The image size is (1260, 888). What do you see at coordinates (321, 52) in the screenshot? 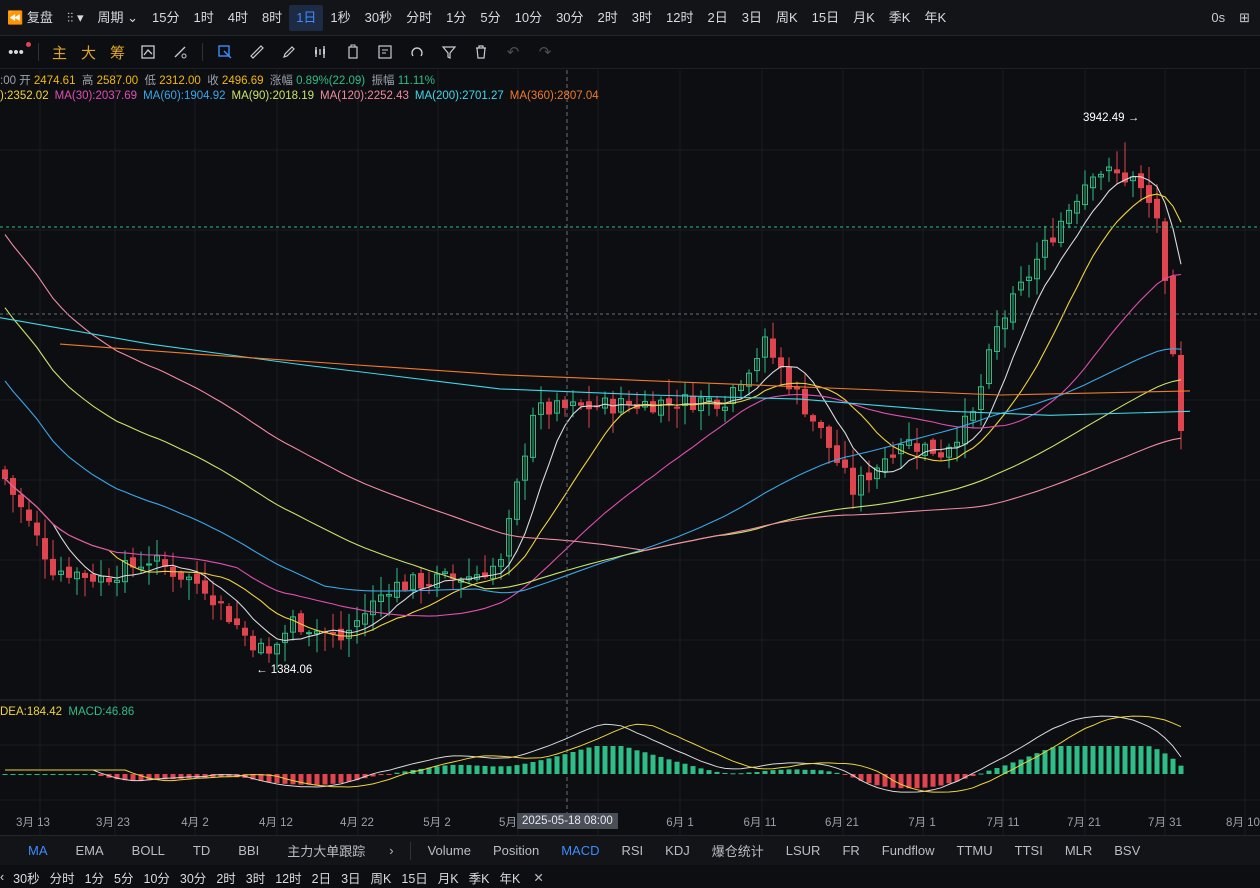
I see `pattern-icon` at bounding box center [321, 52].